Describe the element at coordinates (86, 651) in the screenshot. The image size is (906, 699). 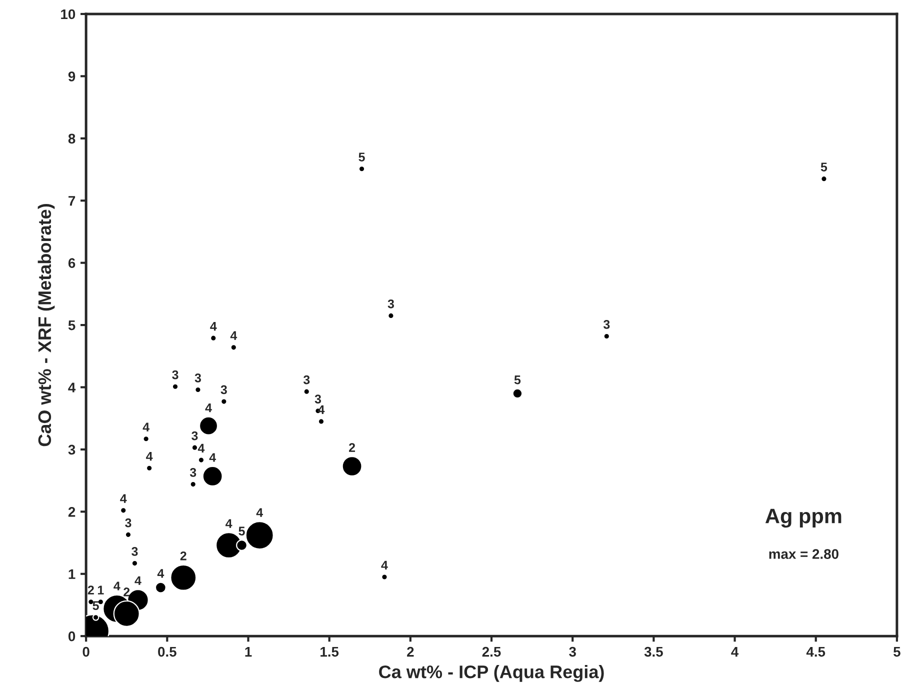
I see `x-tick-label: 0` at that location.